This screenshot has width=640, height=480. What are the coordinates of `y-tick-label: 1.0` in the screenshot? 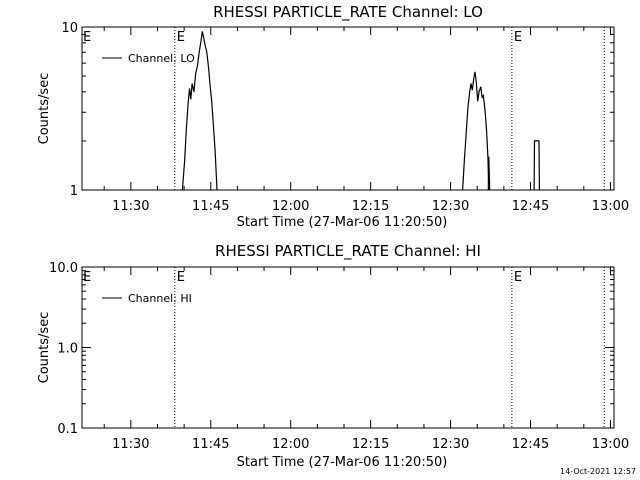 It's located at (67, 349).